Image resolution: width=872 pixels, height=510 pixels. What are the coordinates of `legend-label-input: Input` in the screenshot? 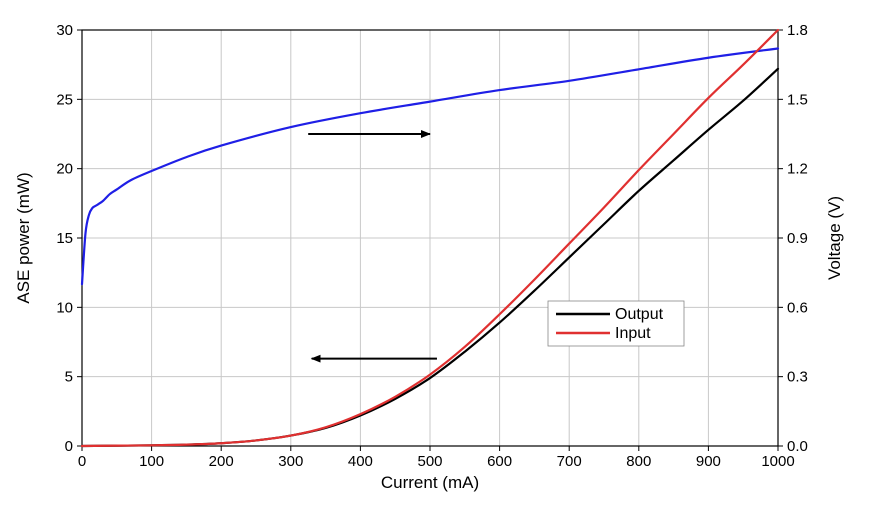 It's located at (633, 333).